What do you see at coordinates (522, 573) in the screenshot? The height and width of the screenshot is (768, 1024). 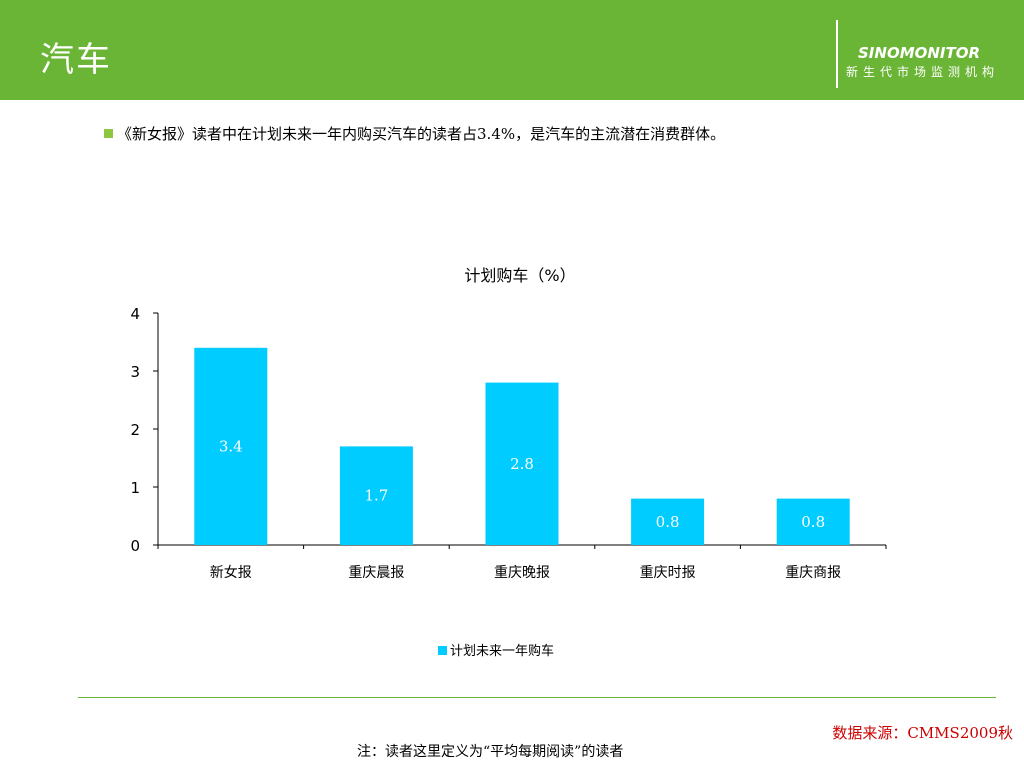 I see `x-category-label: 重庆晚报` at bounding box center [522, 573].